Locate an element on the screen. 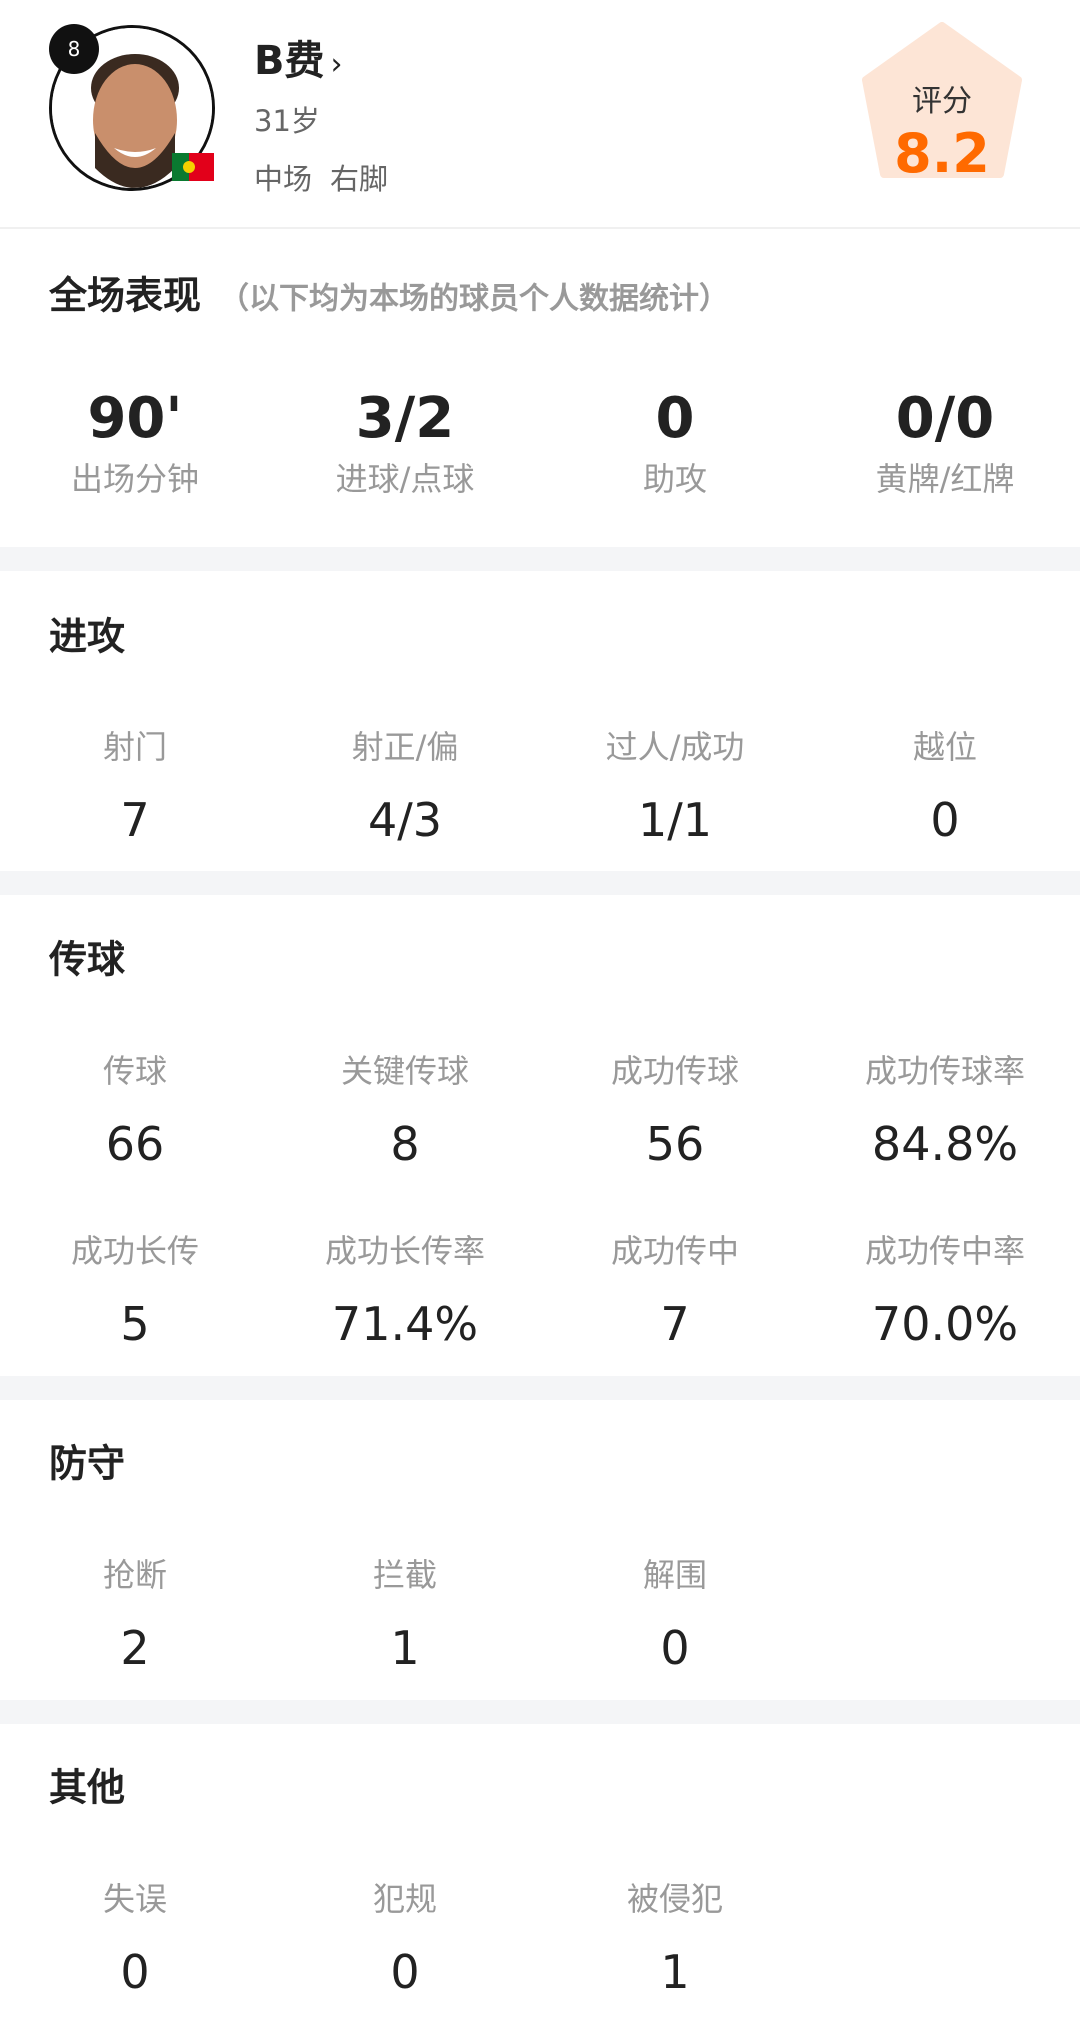 This screenshot has width=1080, height=2034. stat-value: 66 is located at coordinates (135, 1144).